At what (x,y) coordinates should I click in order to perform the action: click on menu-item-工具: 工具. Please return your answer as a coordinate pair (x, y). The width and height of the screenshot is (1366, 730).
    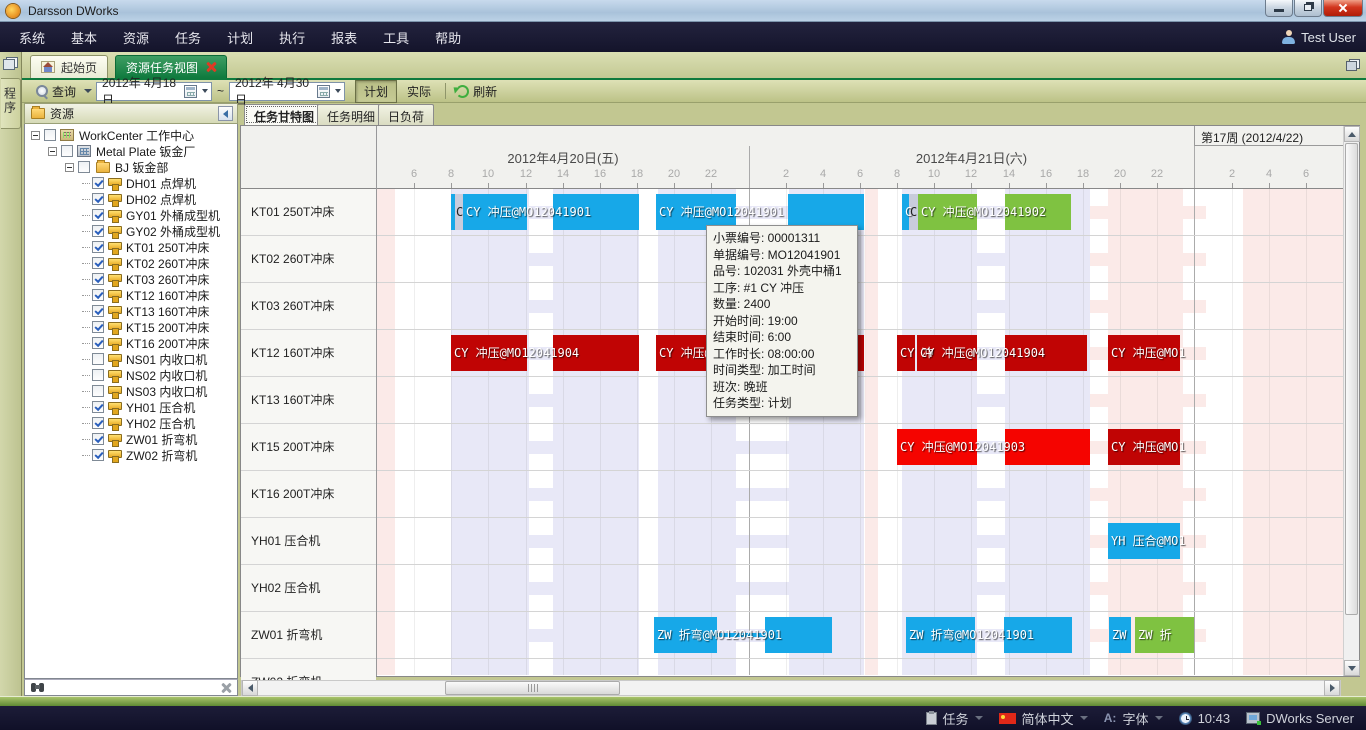
    Looking at the image, I should click on (396, 38).